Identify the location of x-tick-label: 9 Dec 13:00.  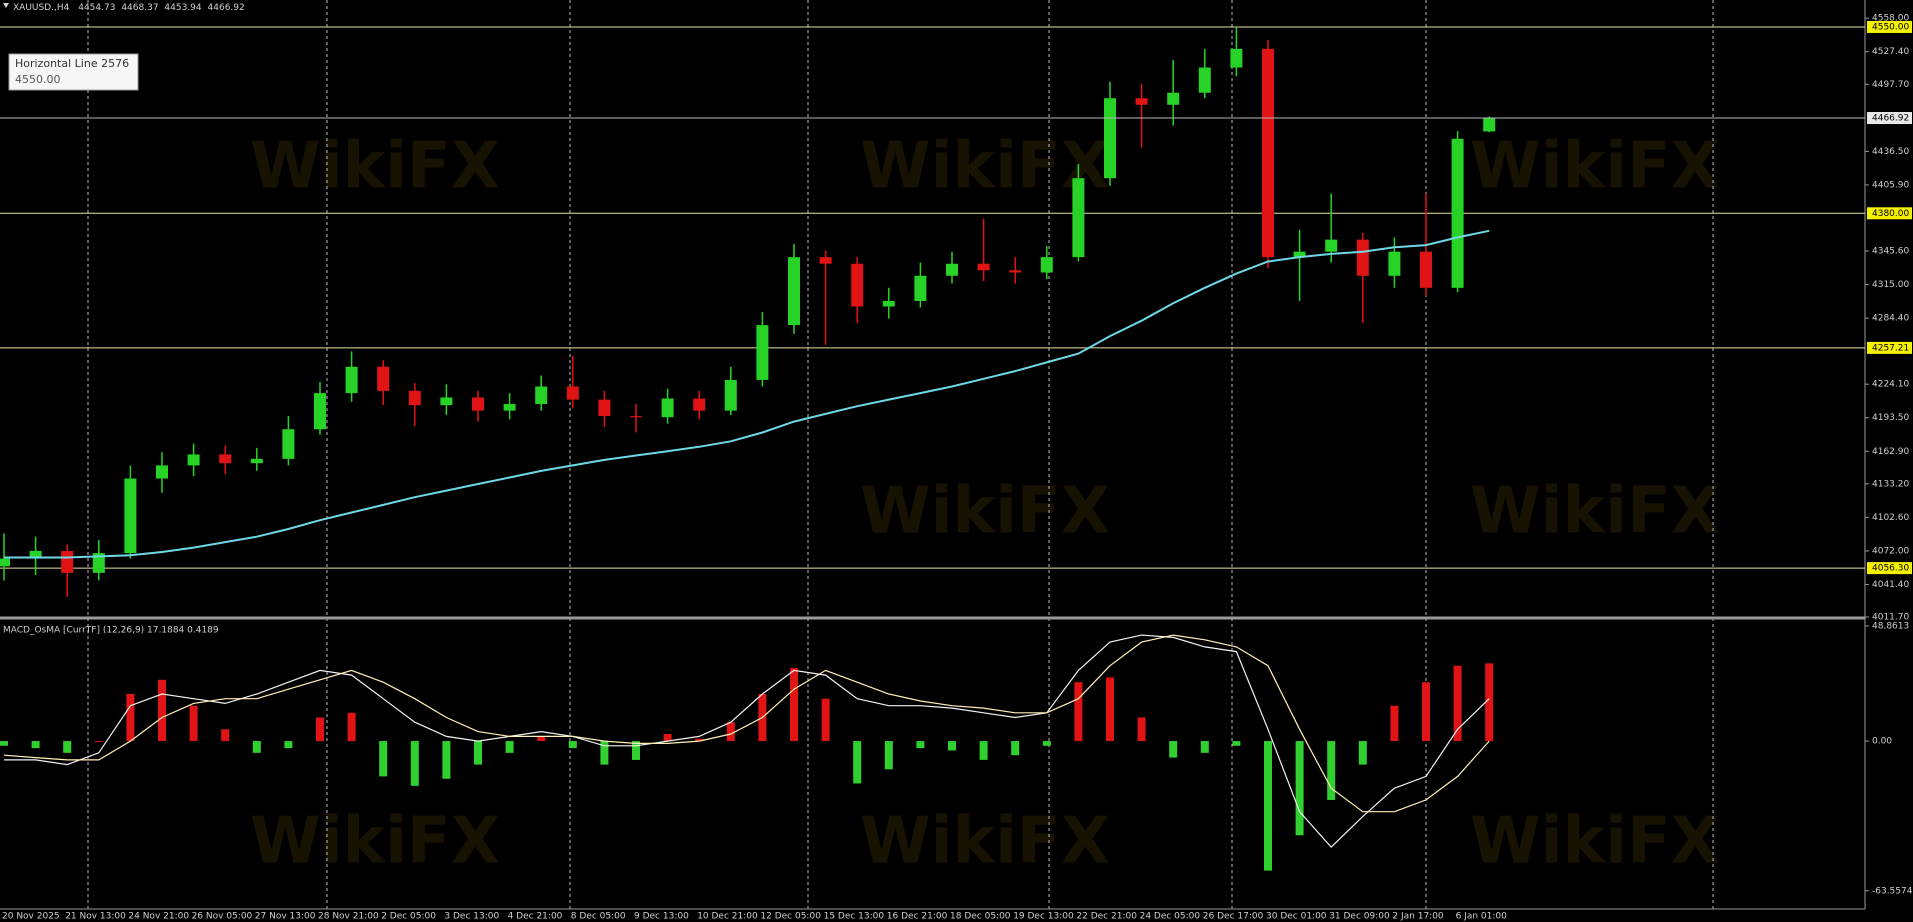
(661, 917).